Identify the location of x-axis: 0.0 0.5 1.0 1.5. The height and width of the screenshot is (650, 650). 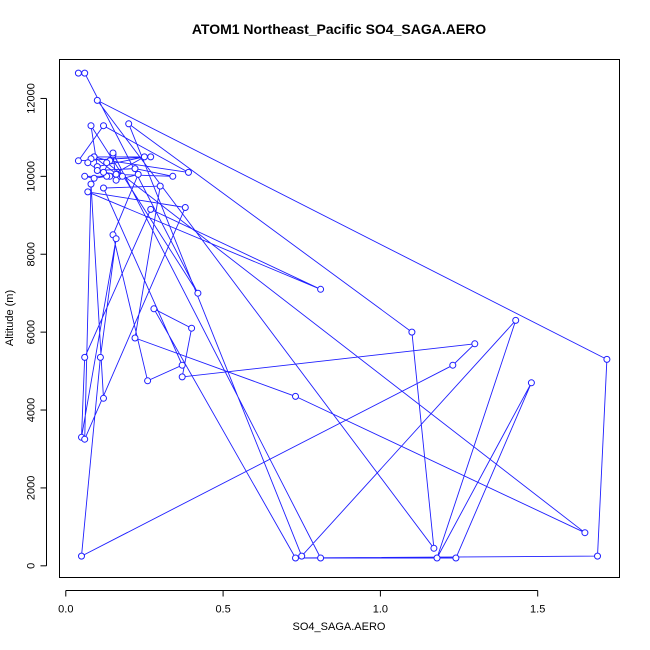
(301, 603).